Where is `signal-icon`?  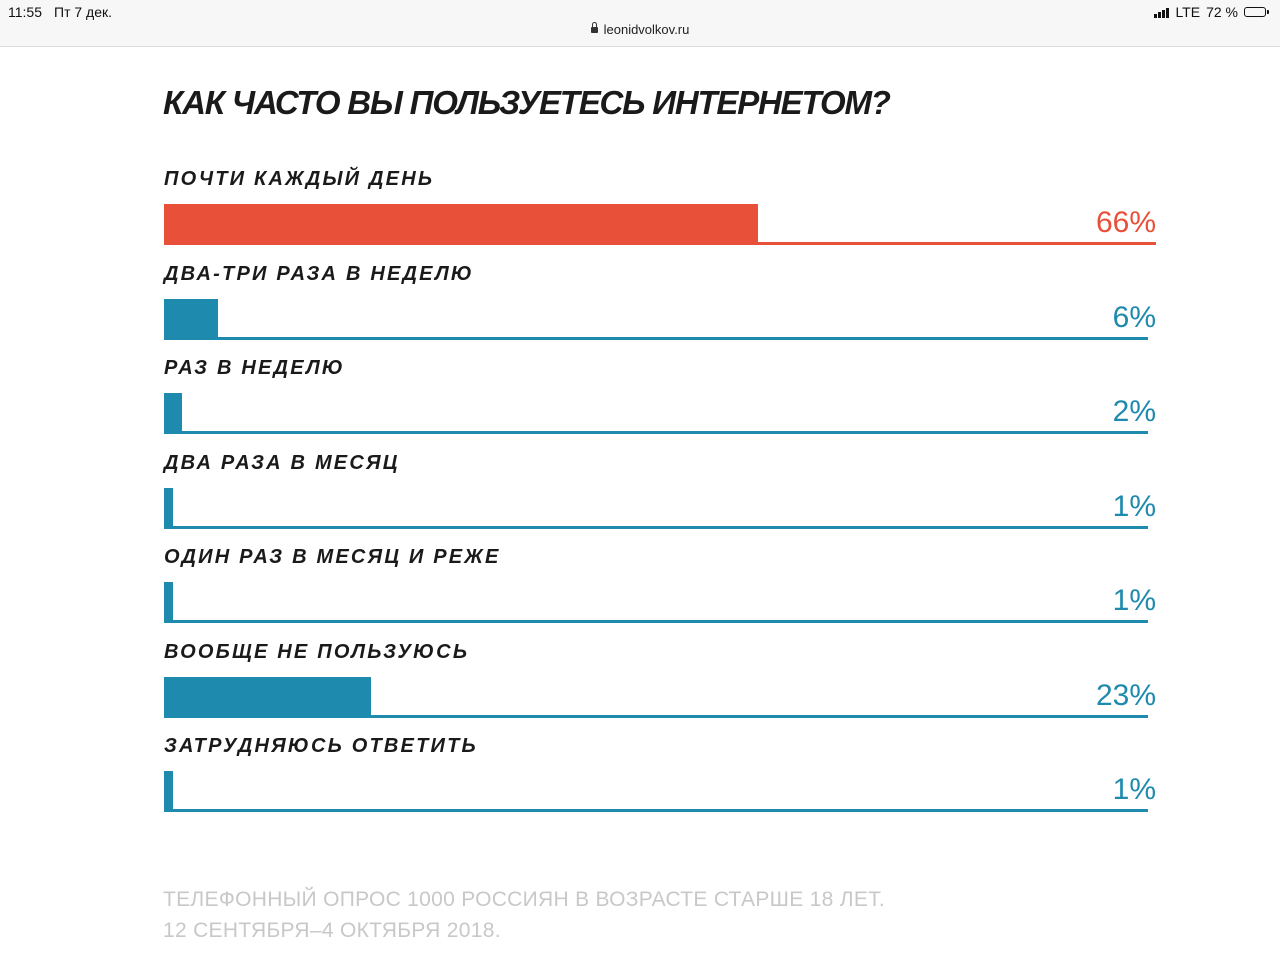
signal-icon is located at coordinates (1162, 12).